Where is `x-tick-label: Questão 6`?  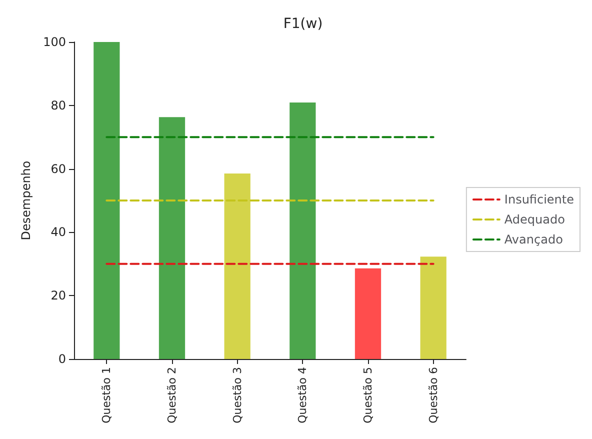 x-tick-label: Questão 6 is located at coordinates (433, 395).